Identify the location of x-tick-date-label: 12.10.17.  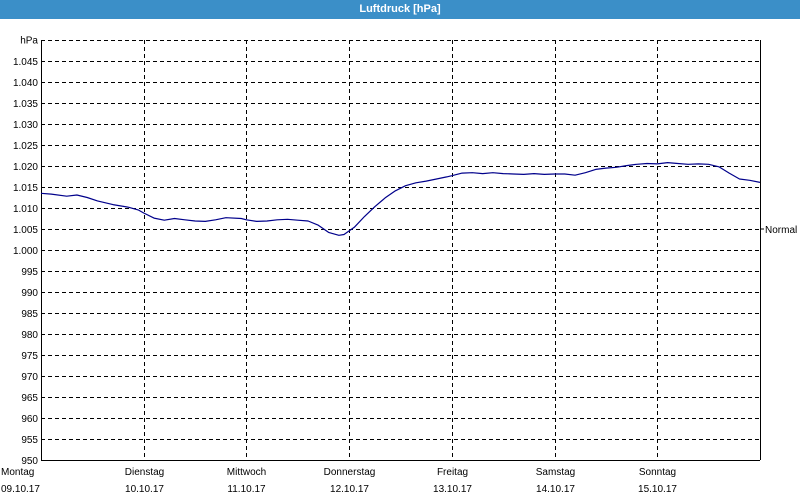
(349, 489).